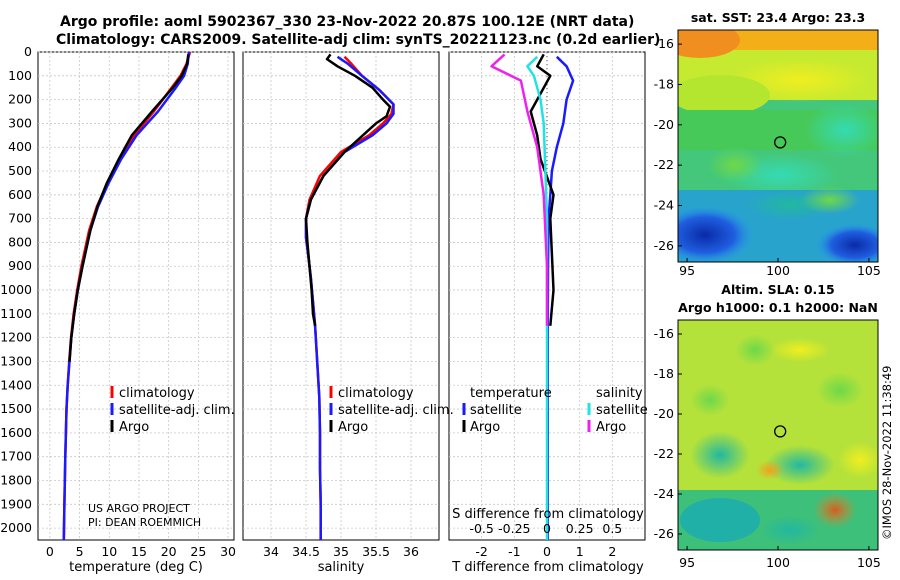 The height and width of the screenshot is (580, 900). Describe the element at coordinates (16, 313) in the screenshot. I see `y-tick-label: 1100` at that location.